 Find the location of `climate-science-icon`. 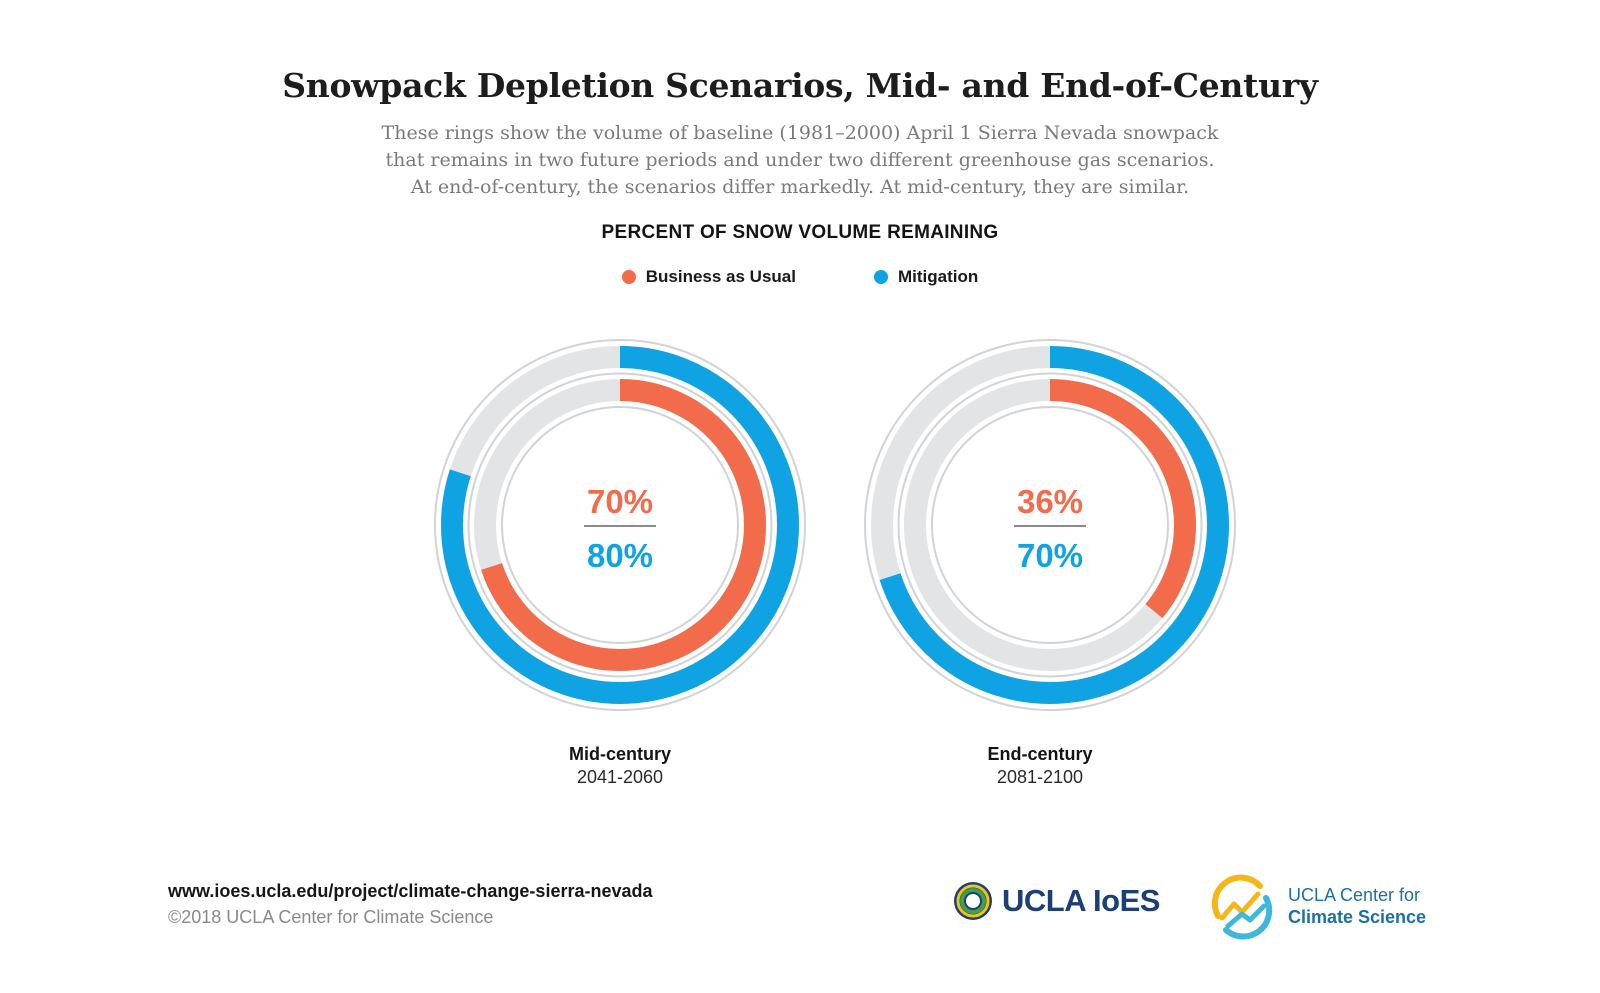

climate-science-icon is located at coordinates (1242, 907).